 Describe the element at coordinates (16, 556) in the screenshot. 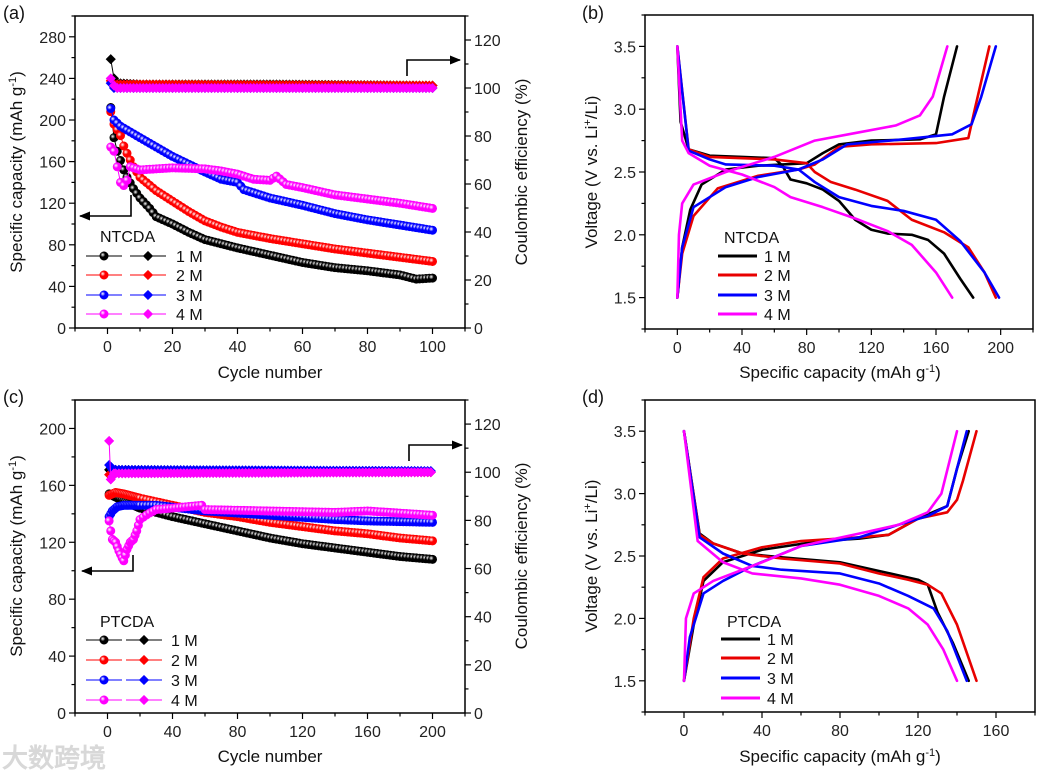

I see `y-axis-title: Specific capacity (mAh g-1)` at that location.